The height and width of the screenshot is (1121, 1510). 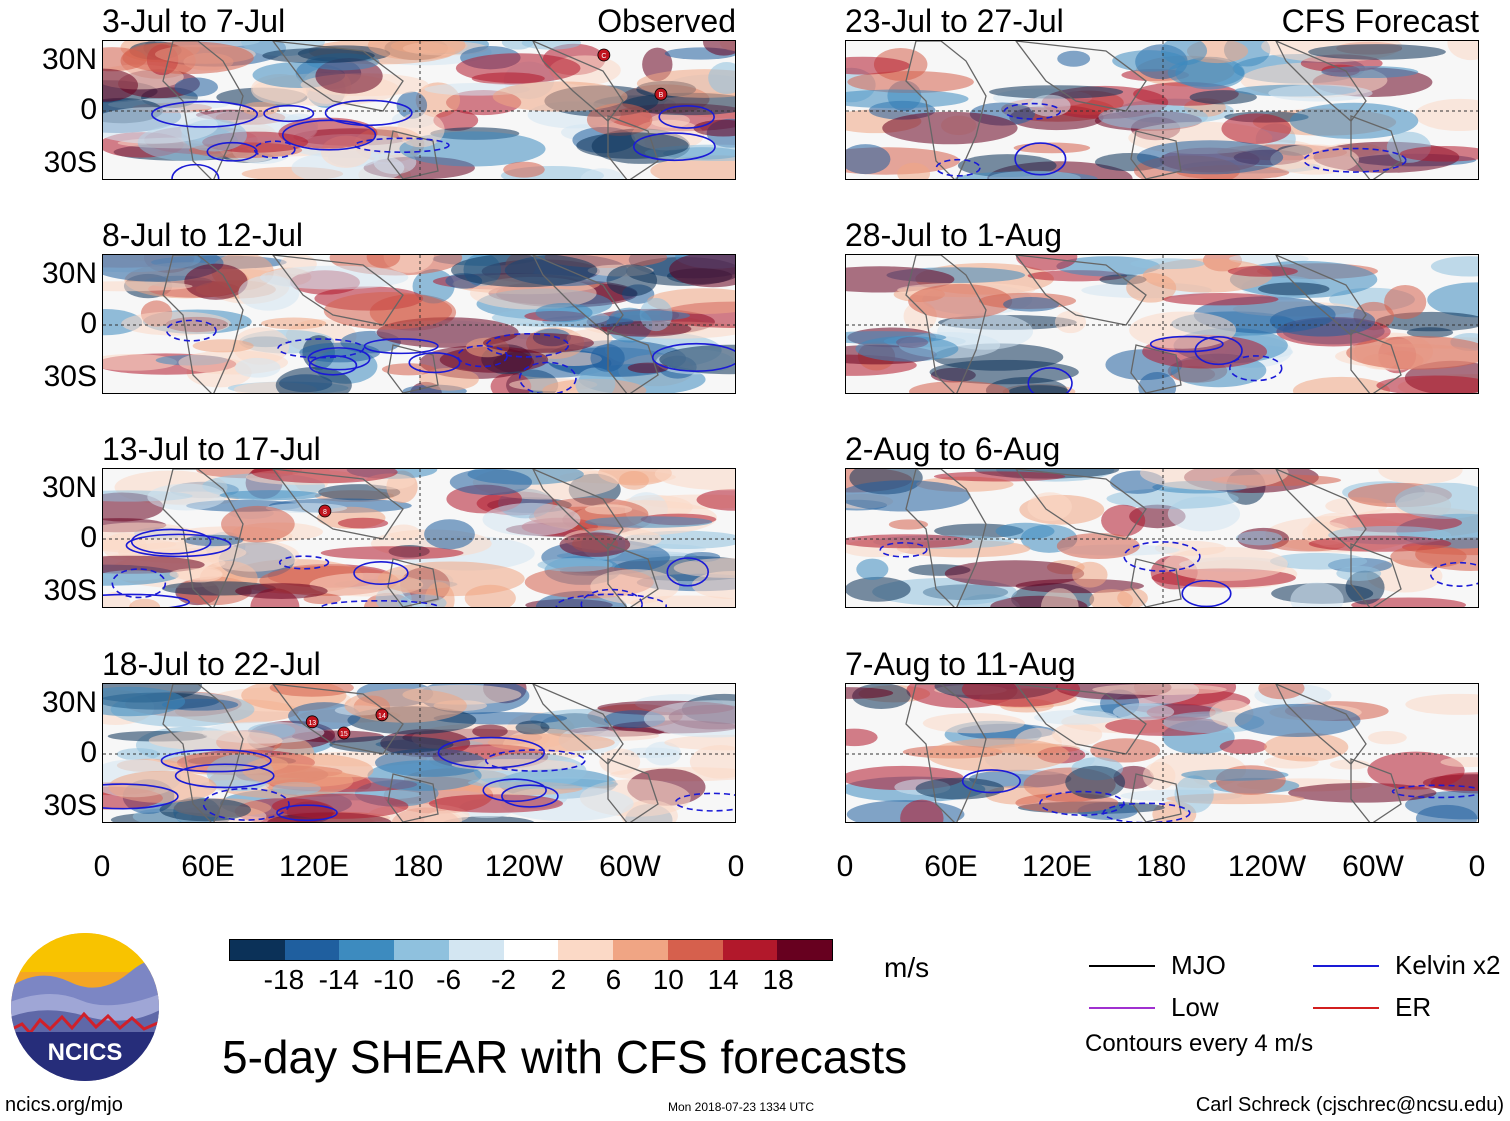 I want to click on svg-text: 13, so click(x=312, y=723).